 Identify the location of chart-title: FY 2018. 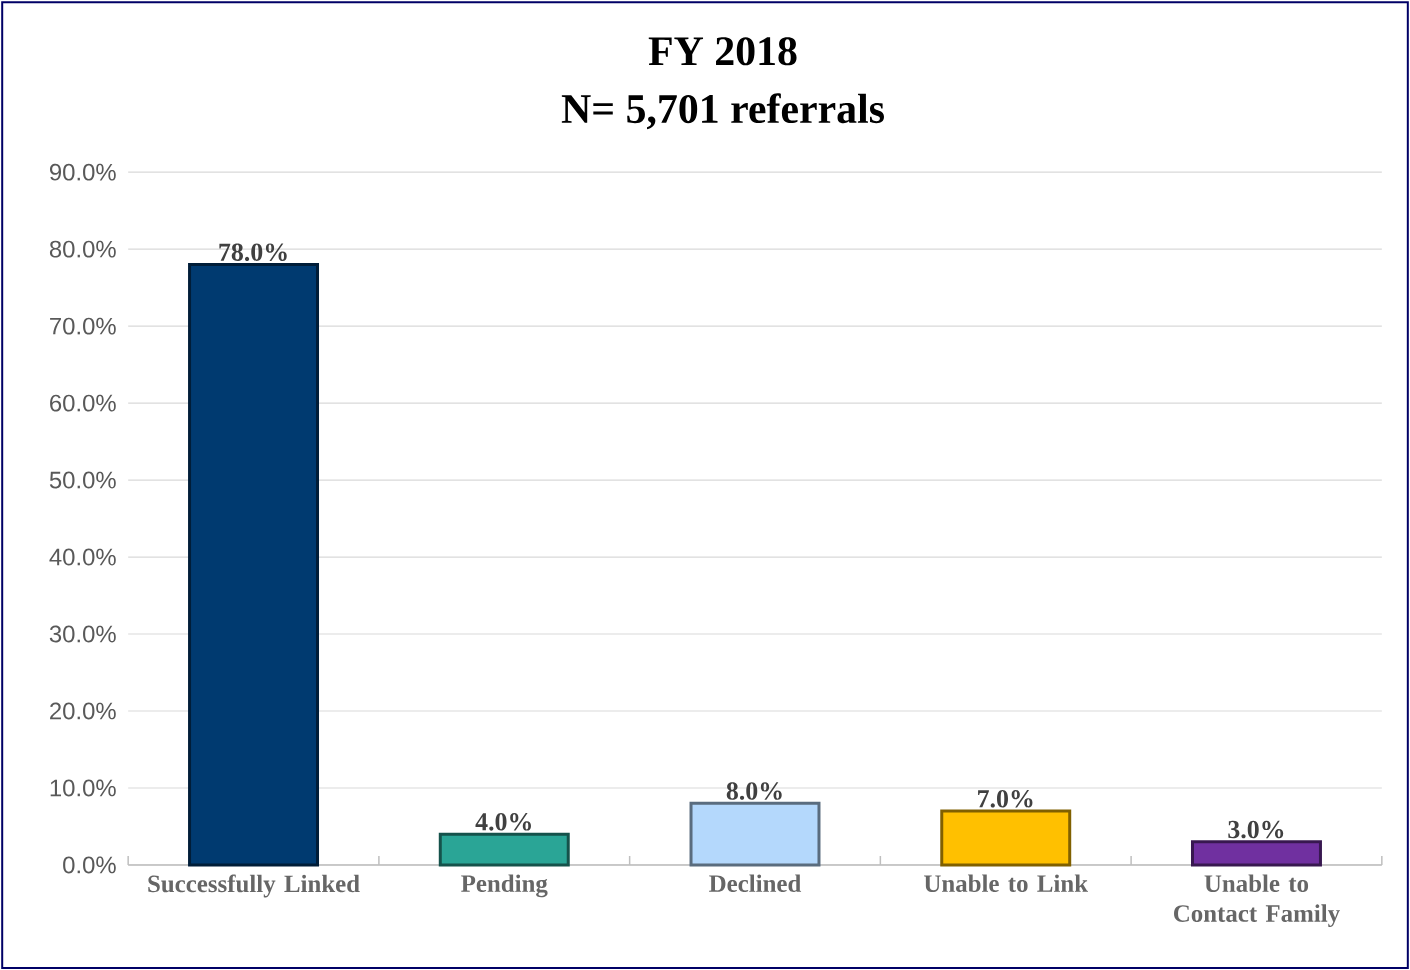
(722, 51).